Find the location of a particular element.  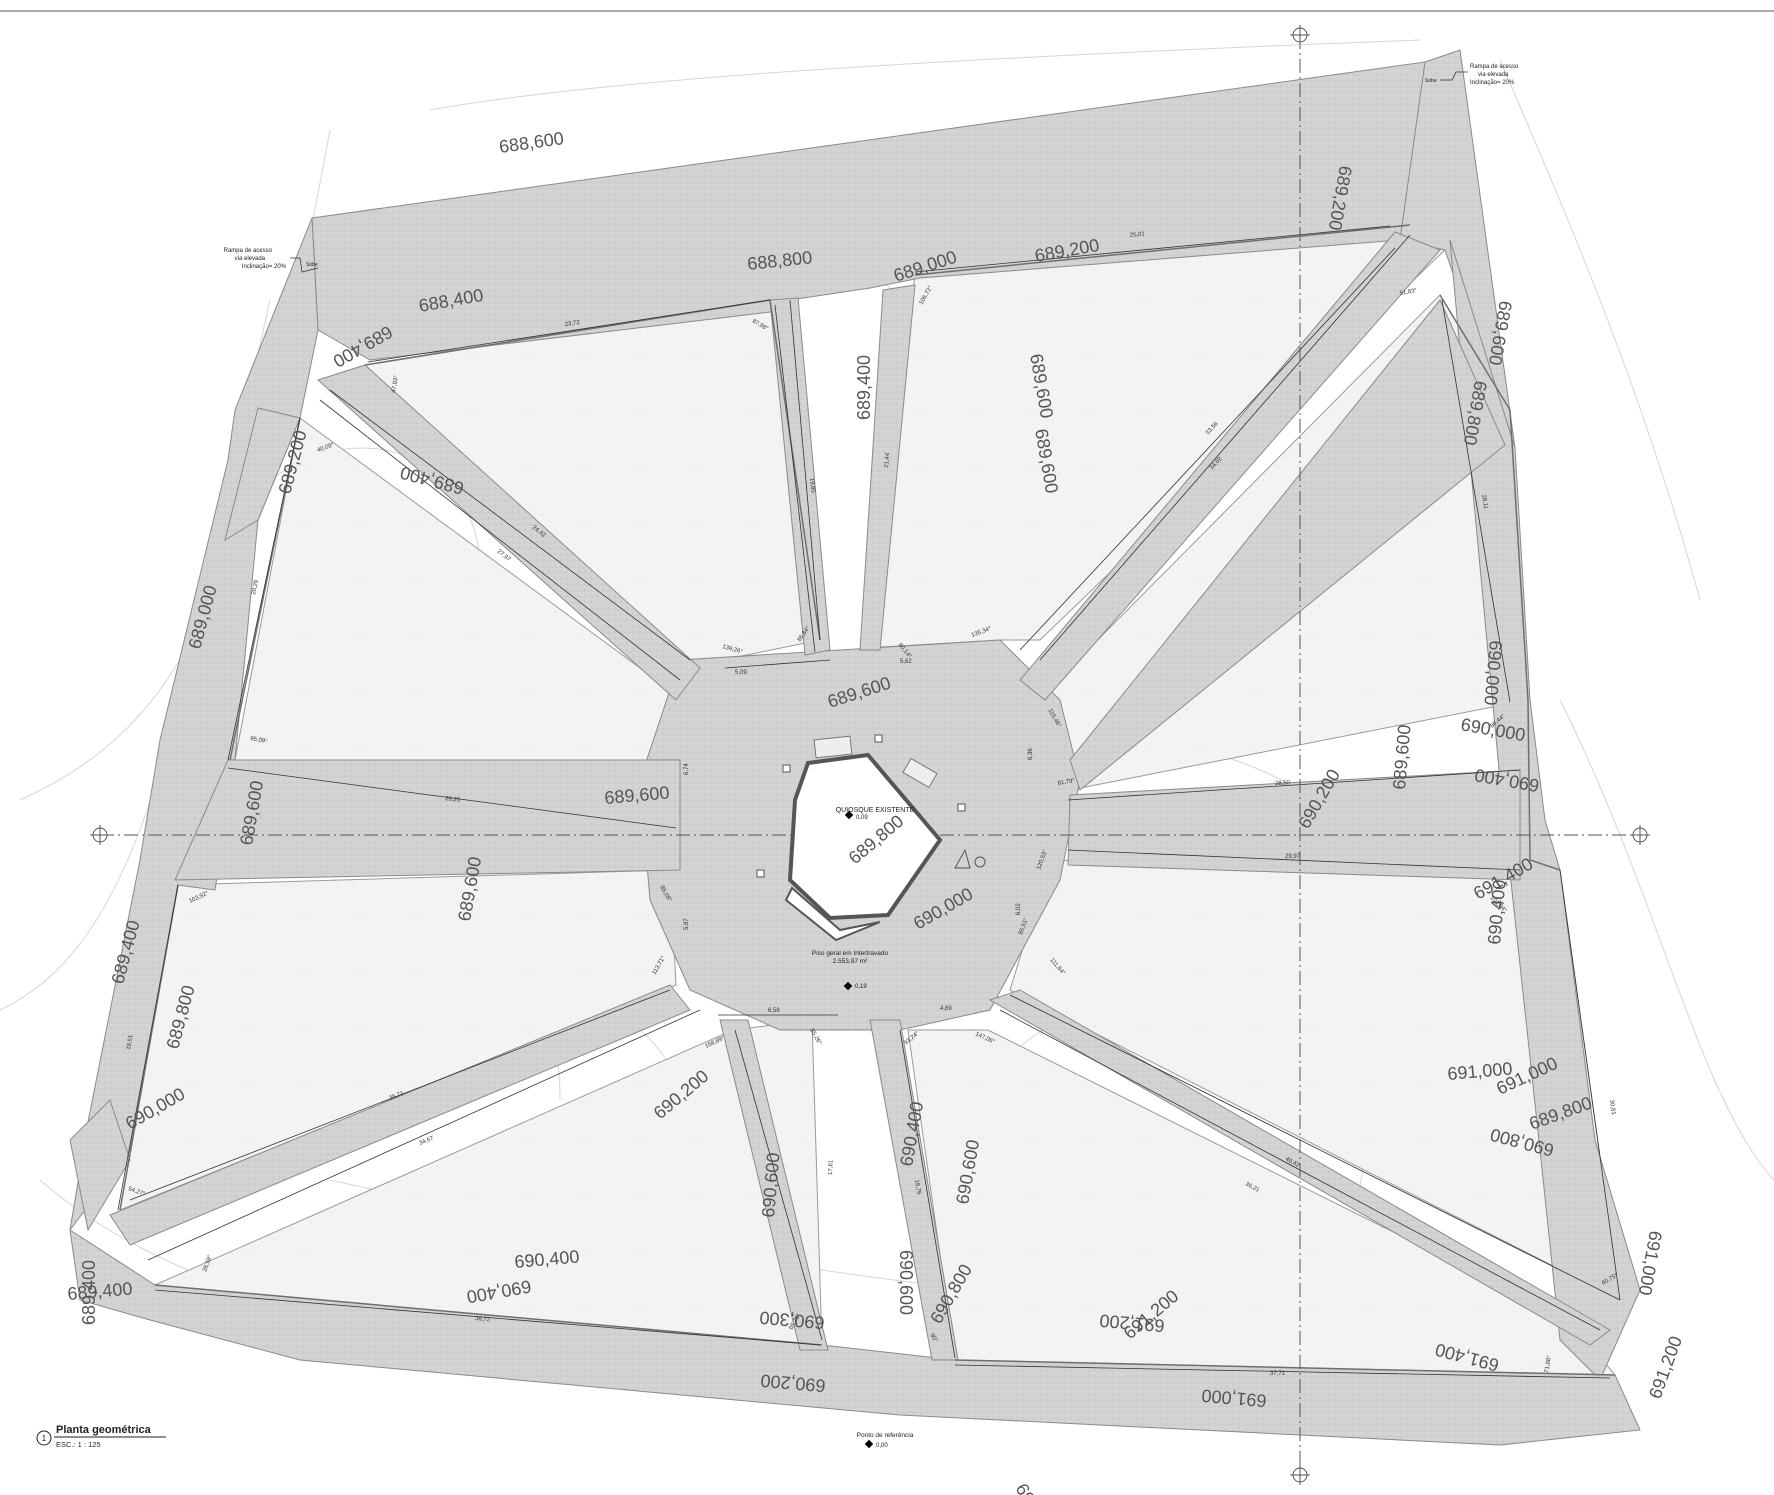

dimension-label: 28,50 is located at coordinates (1283, 783).